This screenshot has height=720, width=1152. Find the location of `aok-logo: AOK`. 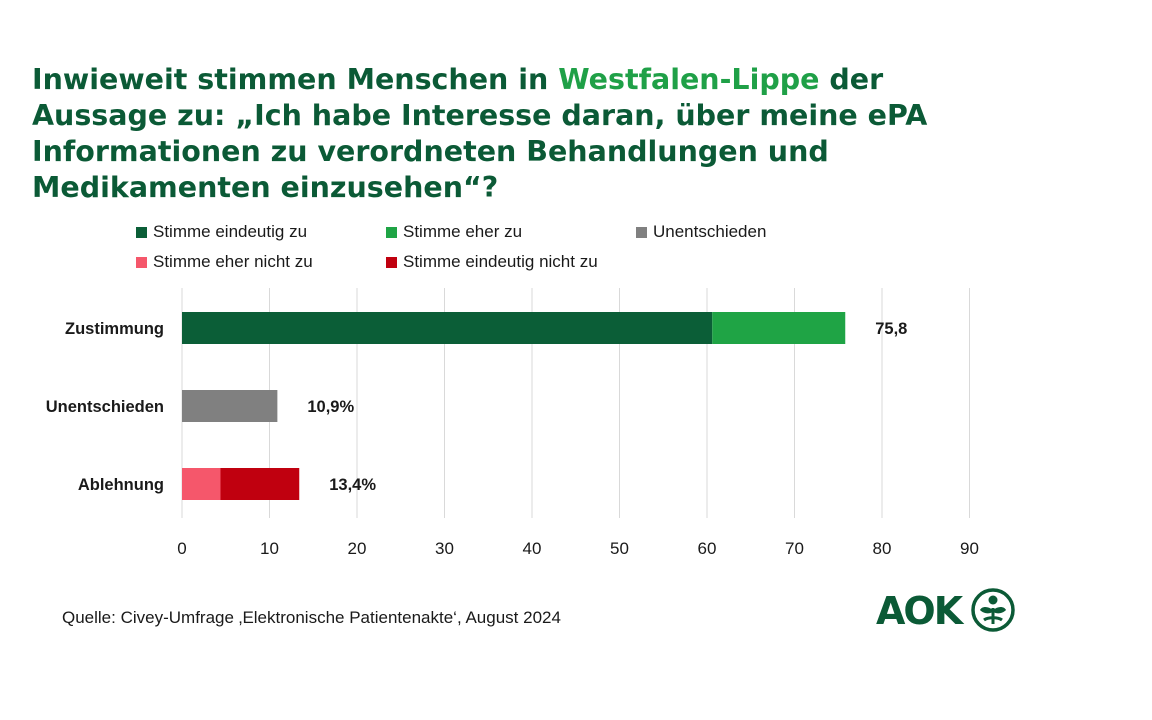

aok-logo: AOK is located at coordinates (947, 611).